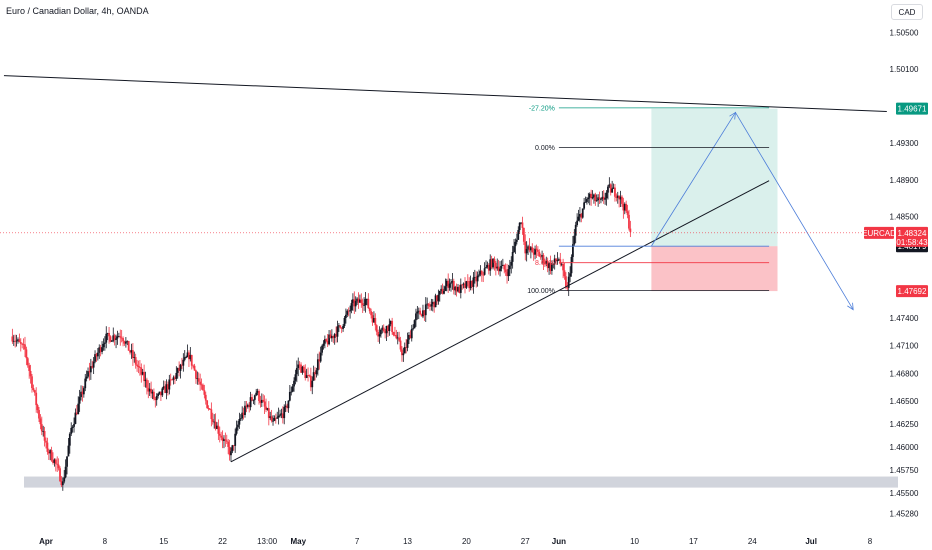  What do you see at coordinates (904, 318) in the screenshot?
I see `price-tick-label: 1.47400` at bounding box center [904, 318].